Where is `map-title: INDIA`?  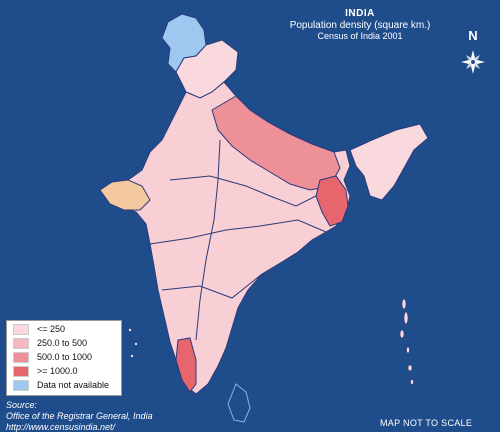 map-title: INDIA is located at coordinates (360, 13).